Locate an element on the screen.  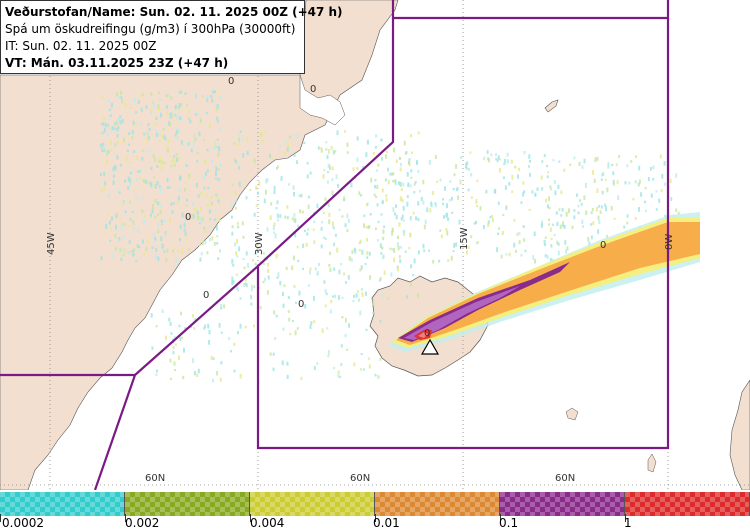
lat-label-1: 60N is located at coordinates (155, 478).